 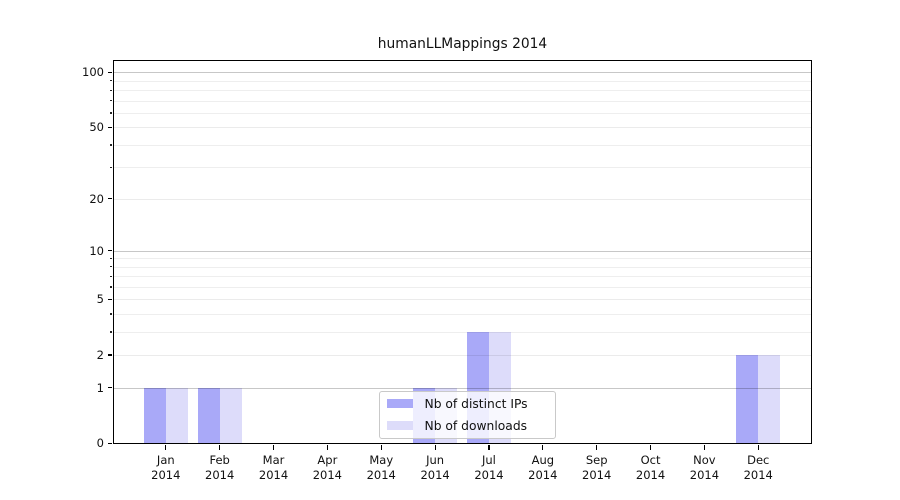 What do you see at coordinates (543, 467) in the screenshot?
I see `xtick-label-aug: Aug 2014` at bounding box center [543, 467].